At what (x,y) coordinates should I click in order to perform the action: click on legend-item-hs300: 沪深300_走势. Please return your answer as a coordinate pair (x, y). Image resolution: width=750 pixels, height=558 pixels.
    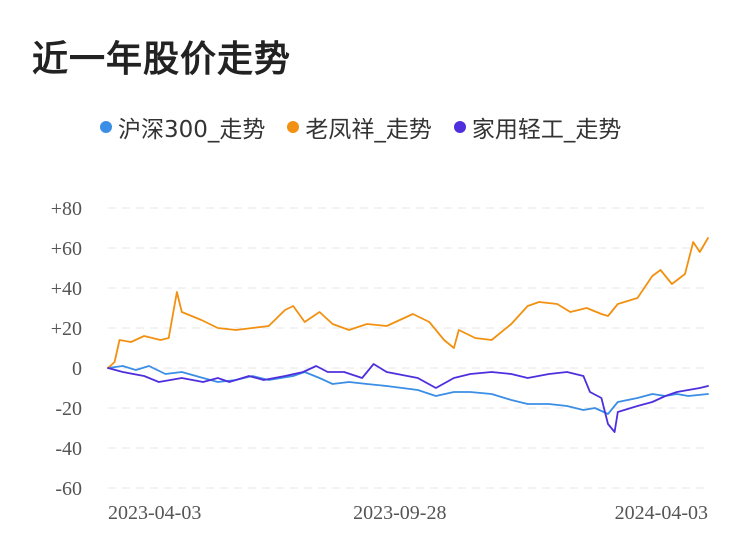
    Looking at the image, I should click on (182, 127).